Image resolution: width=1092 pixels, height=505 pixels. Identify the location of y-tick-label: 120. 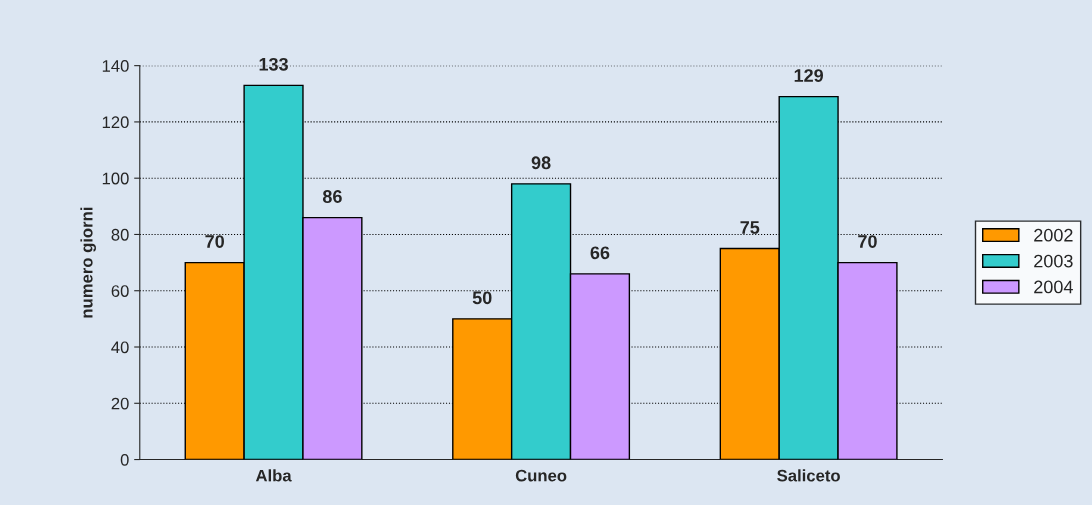
(115, 122).